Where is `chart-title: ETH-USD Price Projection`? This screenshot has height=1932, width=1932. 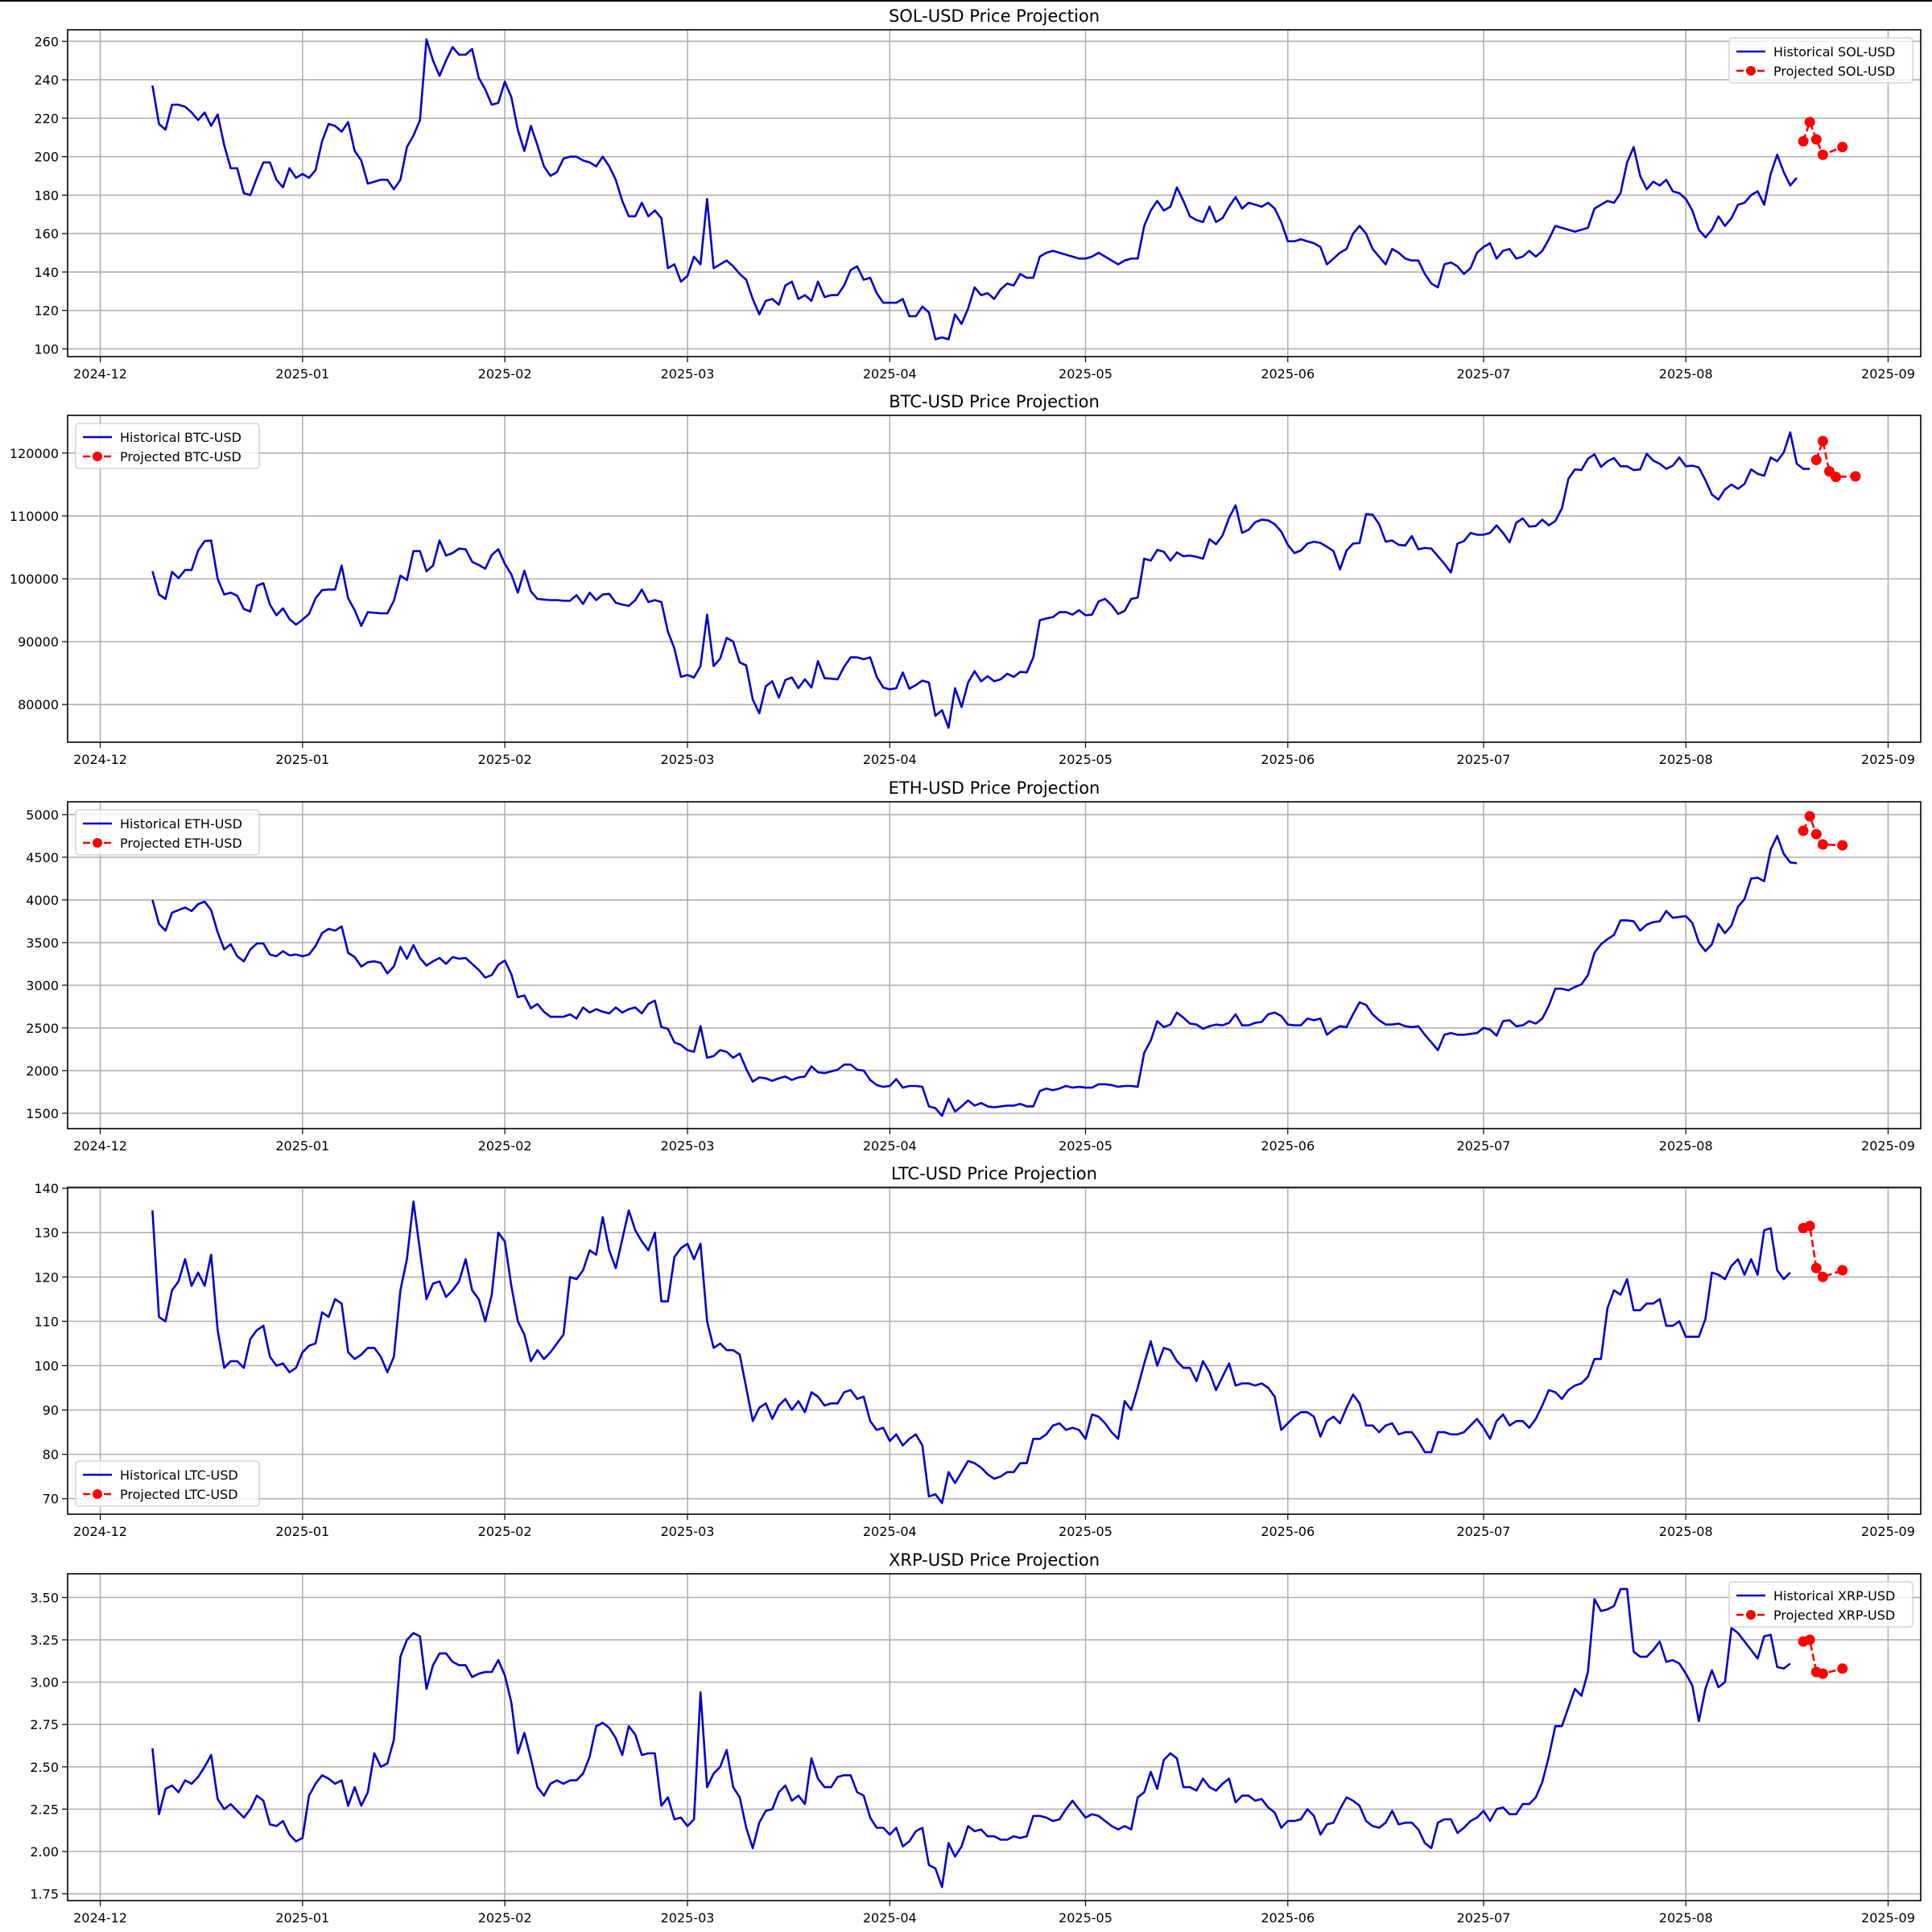
chart-title: ETH-USD Price Projection is located at coordinates (994, 788).